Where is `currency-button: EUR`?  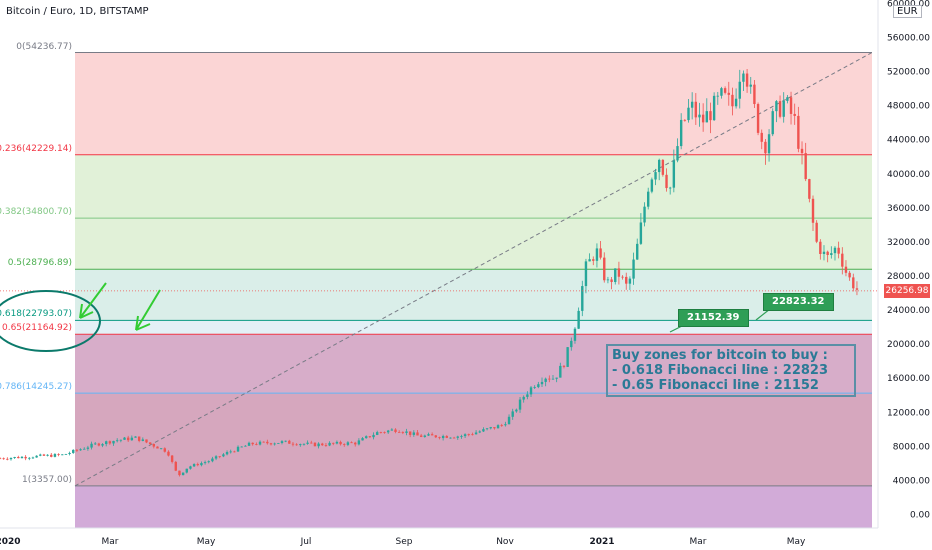
currency-button: EUR is located at coordinates (907, 11).